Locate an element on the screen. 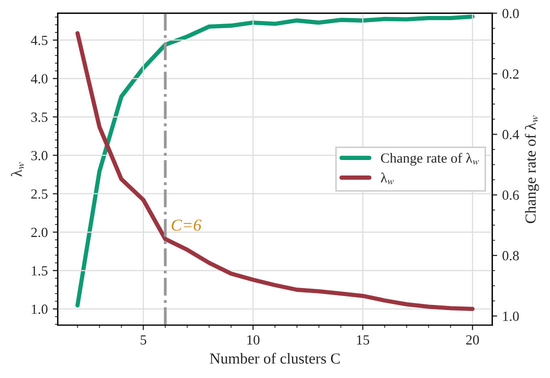 The width and height of the screenshot is (550, 378). y2-tick-label: 0.4 is located at coordinates (511, 135).